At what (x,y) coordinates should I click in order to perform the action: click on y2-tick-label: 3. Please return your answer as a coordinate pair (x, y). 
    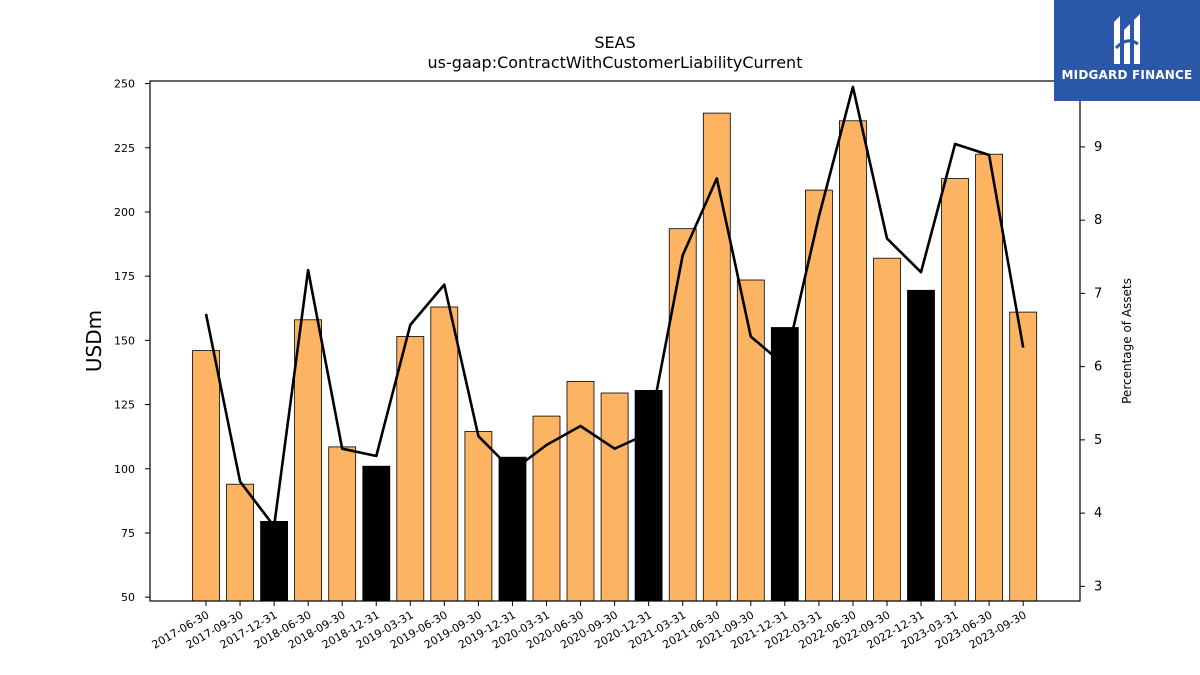
    Looking at the image, I should click on (1098, 586).